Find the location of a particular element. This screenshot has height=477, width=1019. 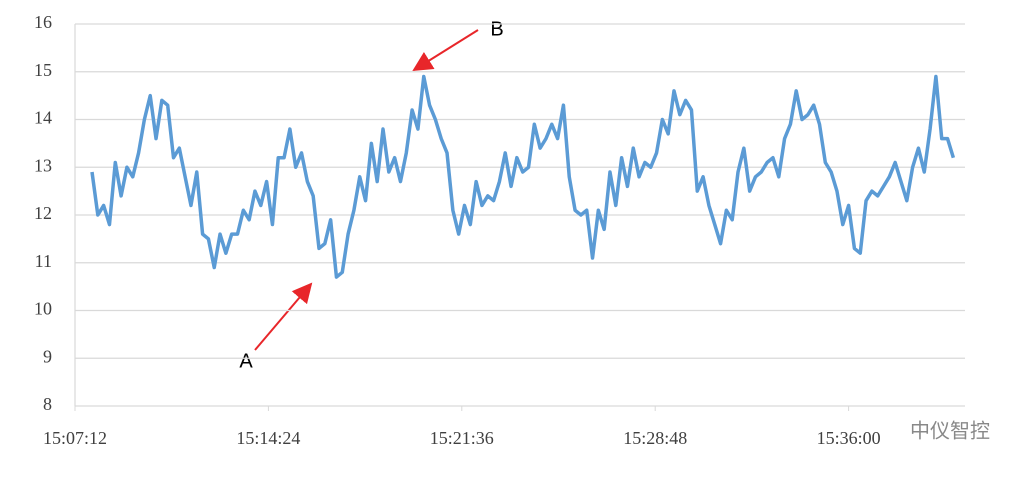

x-tick-label: 15:36:00 is located at coordinates (849, 438).